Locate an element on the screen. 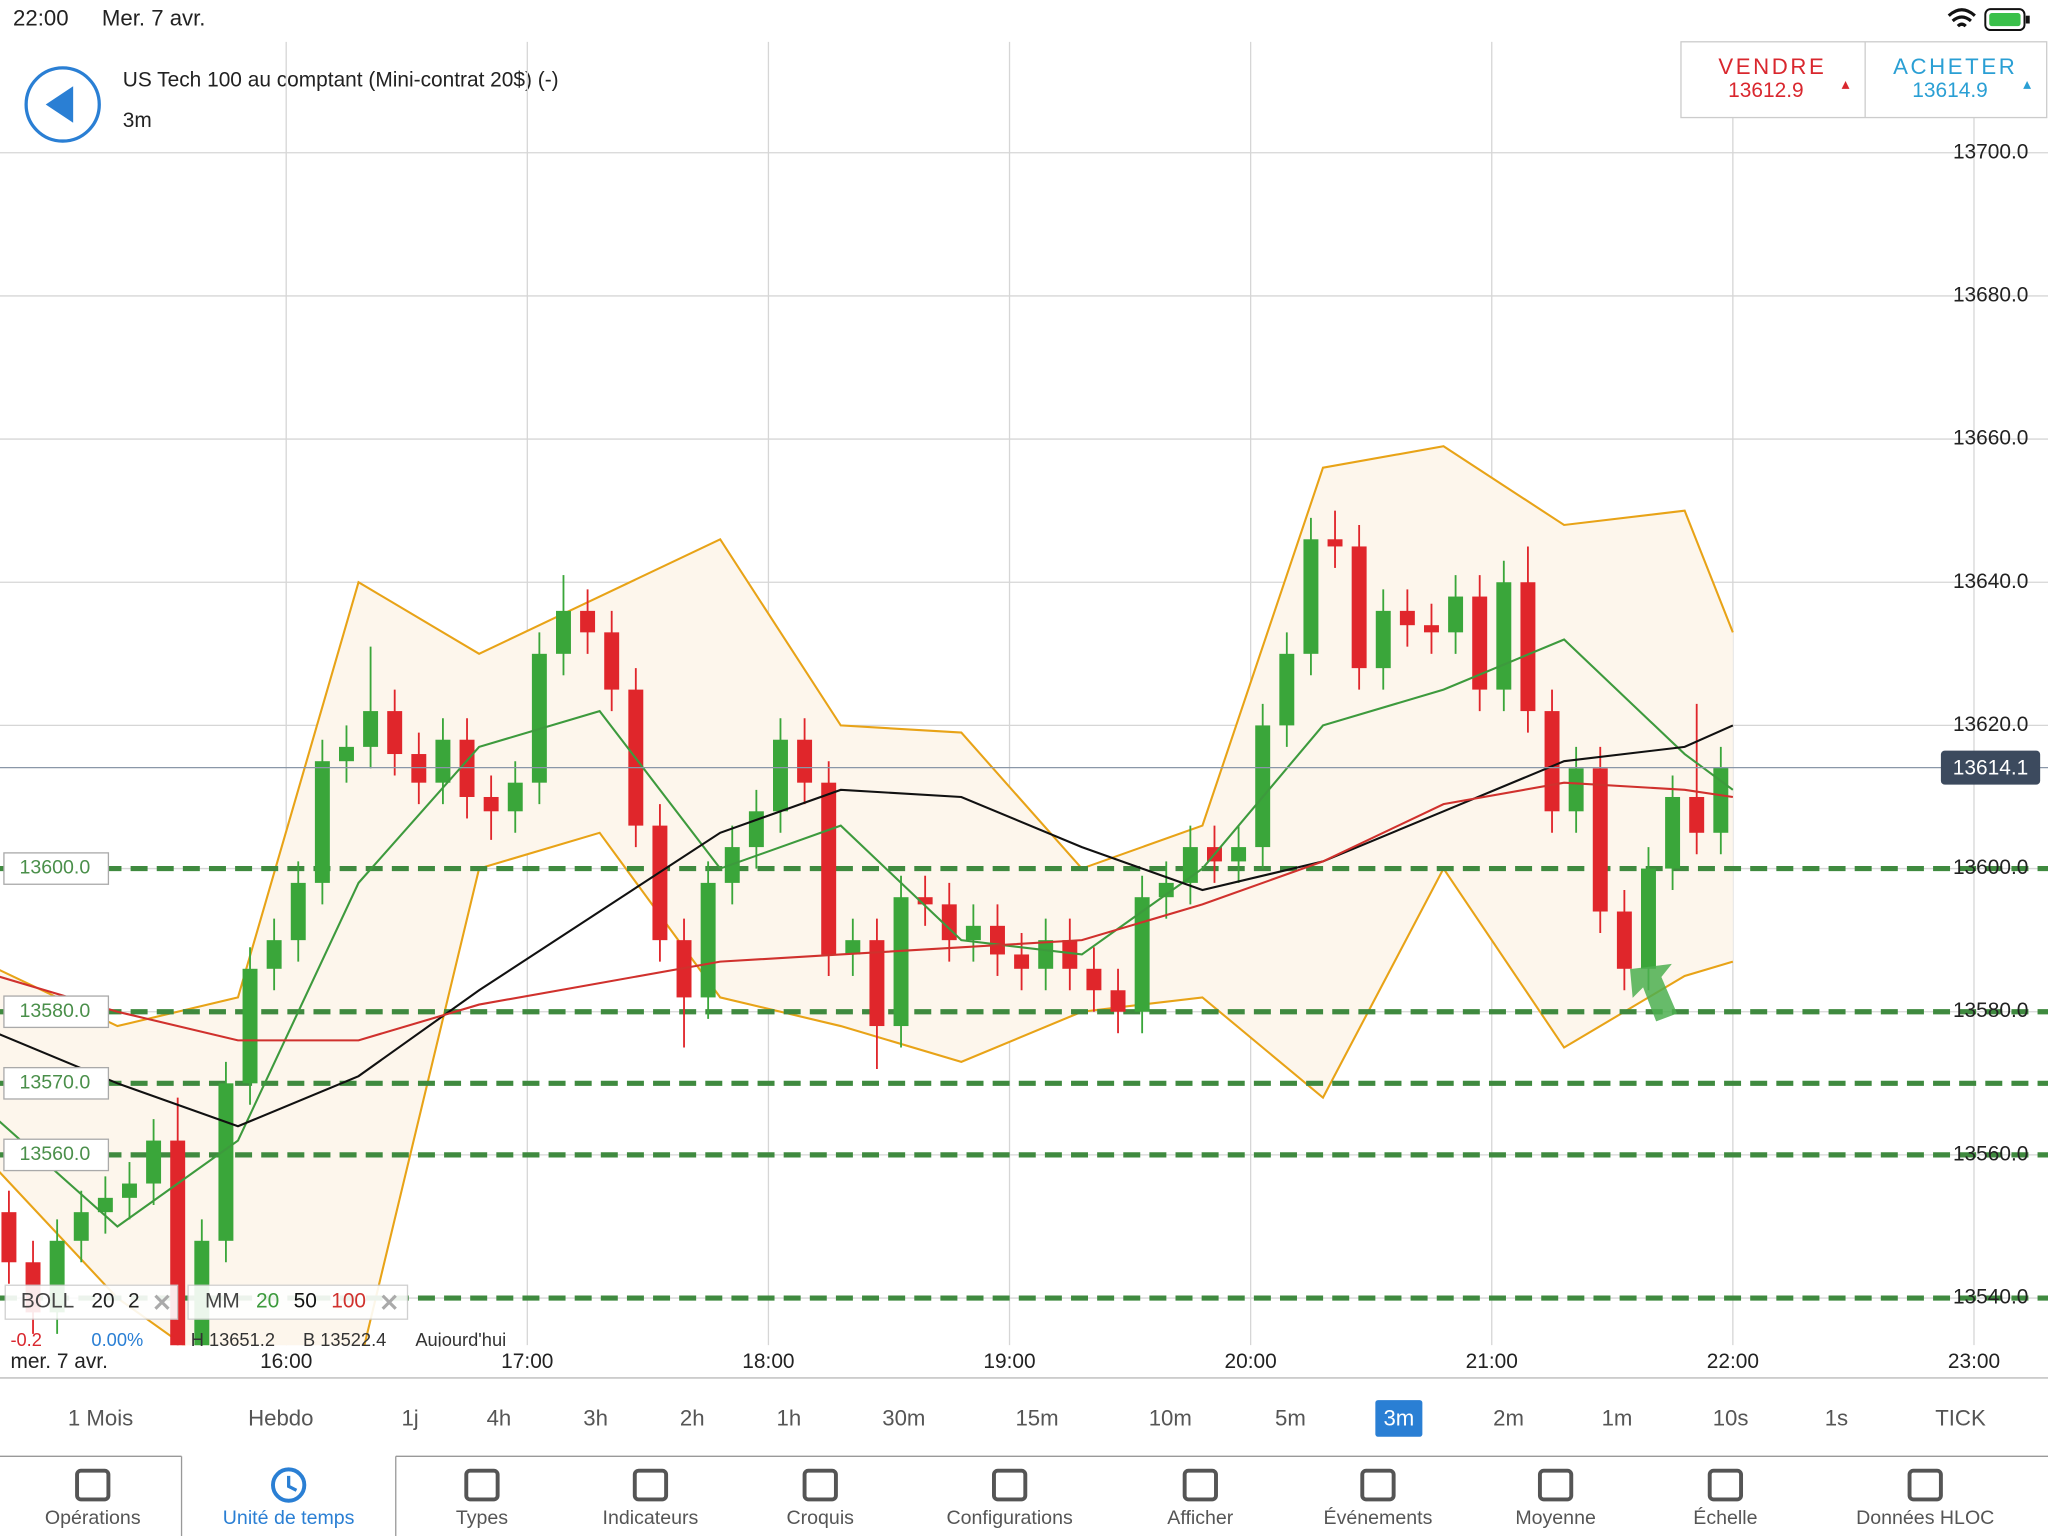 The width and height of the screenshot is (2048, 1536). timeframe-option: 2h is located at coordinates (692, 1418).